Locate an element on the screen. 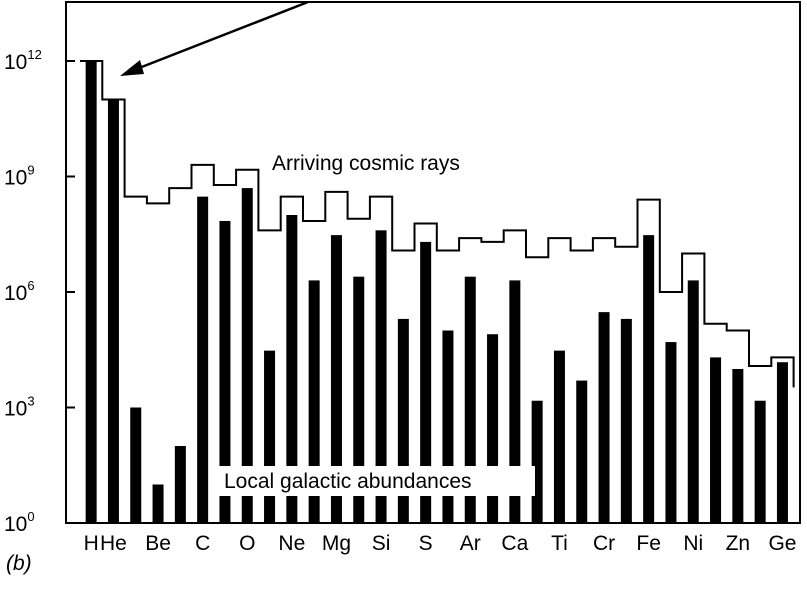  bar-Be is located at coordinates (158, 503).